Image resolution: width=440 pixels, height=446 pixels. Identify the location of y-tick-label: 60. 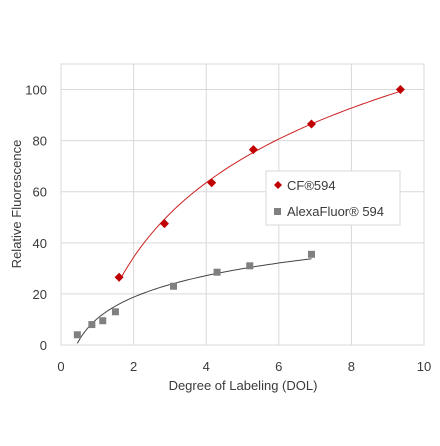
(40, 192).